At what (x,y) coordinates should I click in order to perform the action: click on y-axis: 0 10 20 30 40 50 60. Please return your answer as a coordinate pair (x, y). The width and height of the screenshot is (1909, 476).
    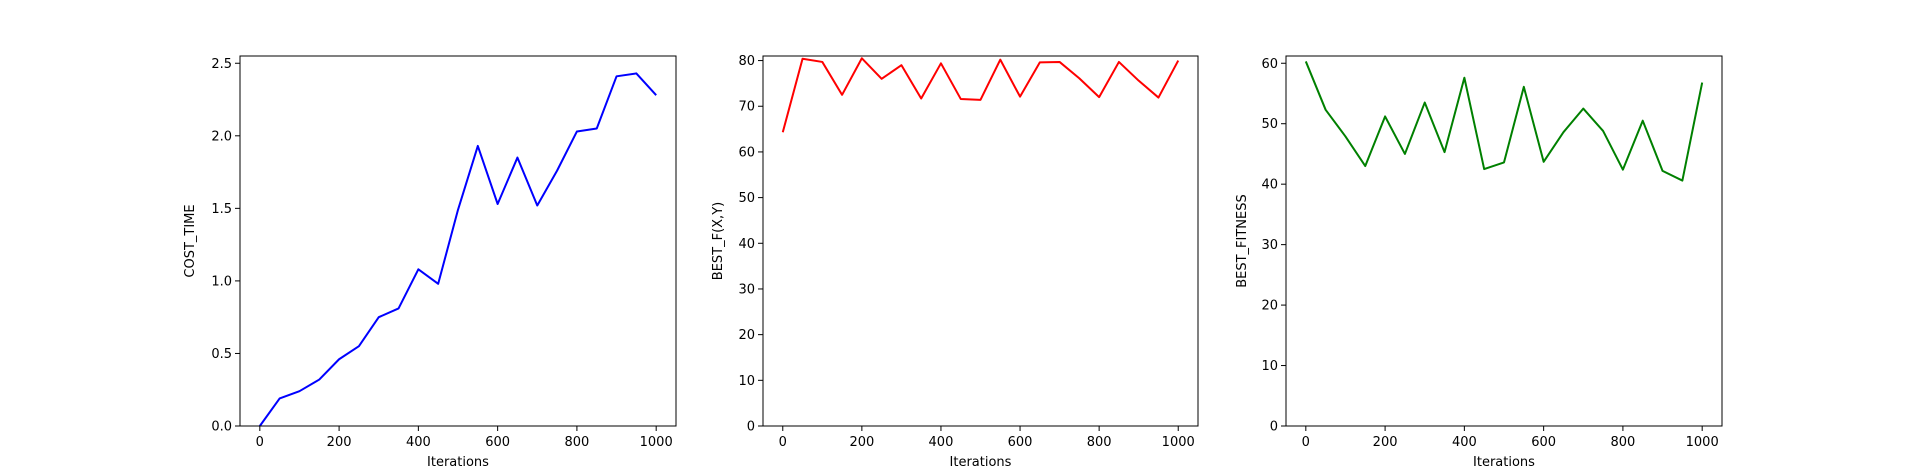
    Looking at the image, I should click on (1273, 246).